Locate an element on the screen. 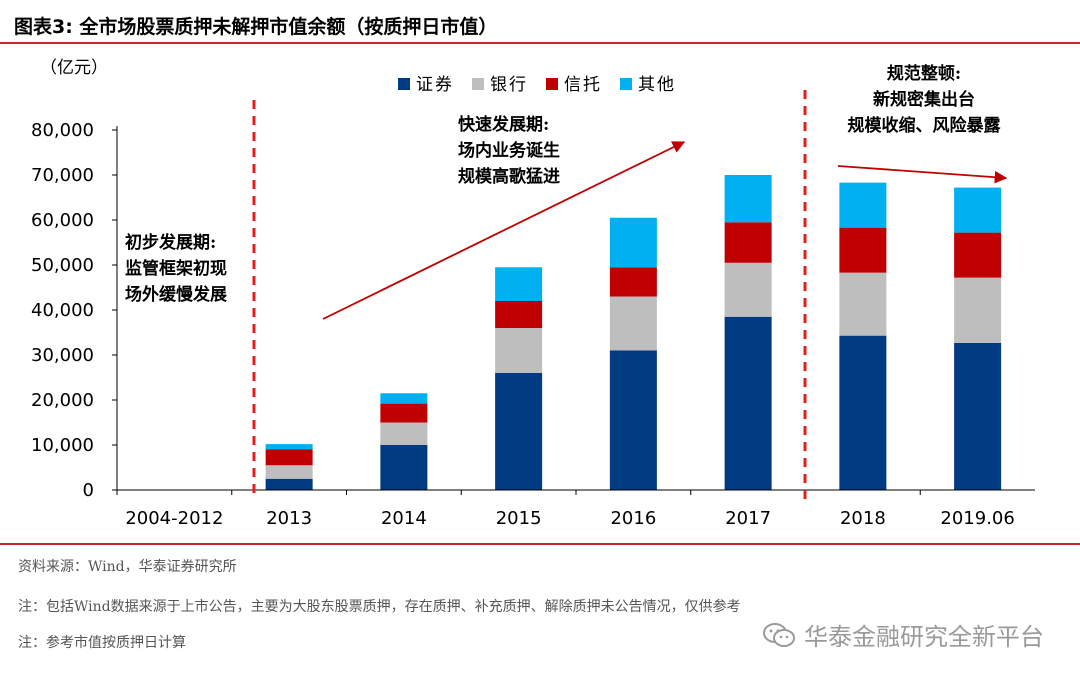  x-tick-label: 2017 is located at coordinates (748, 518).